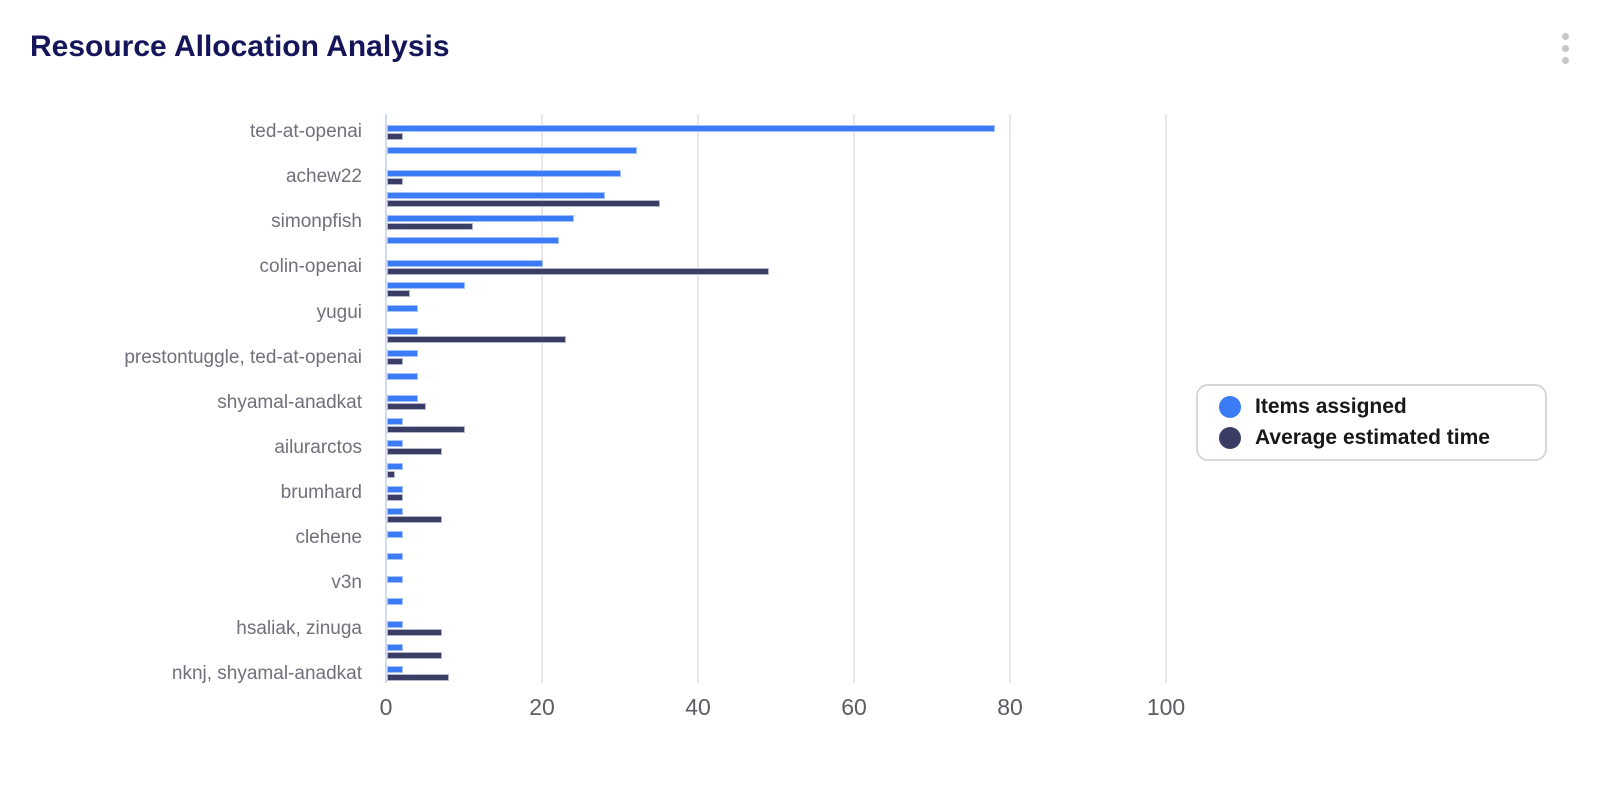  I want to click on x-tick-label: 100, so click(1166, 707).